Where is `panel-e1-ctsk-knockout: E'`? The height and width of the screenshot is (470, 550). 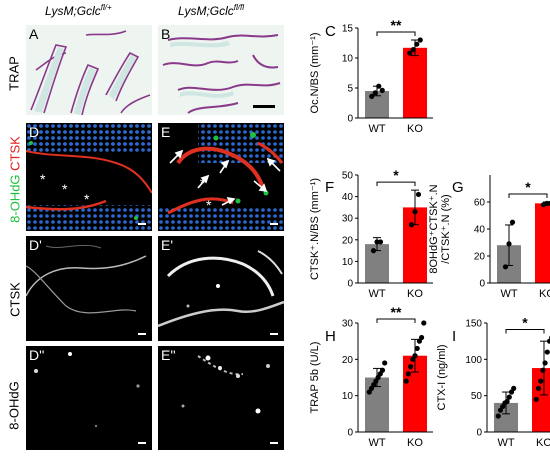 panel-e1-ctsk-knockout: E' is located at coordinates (221, 288).